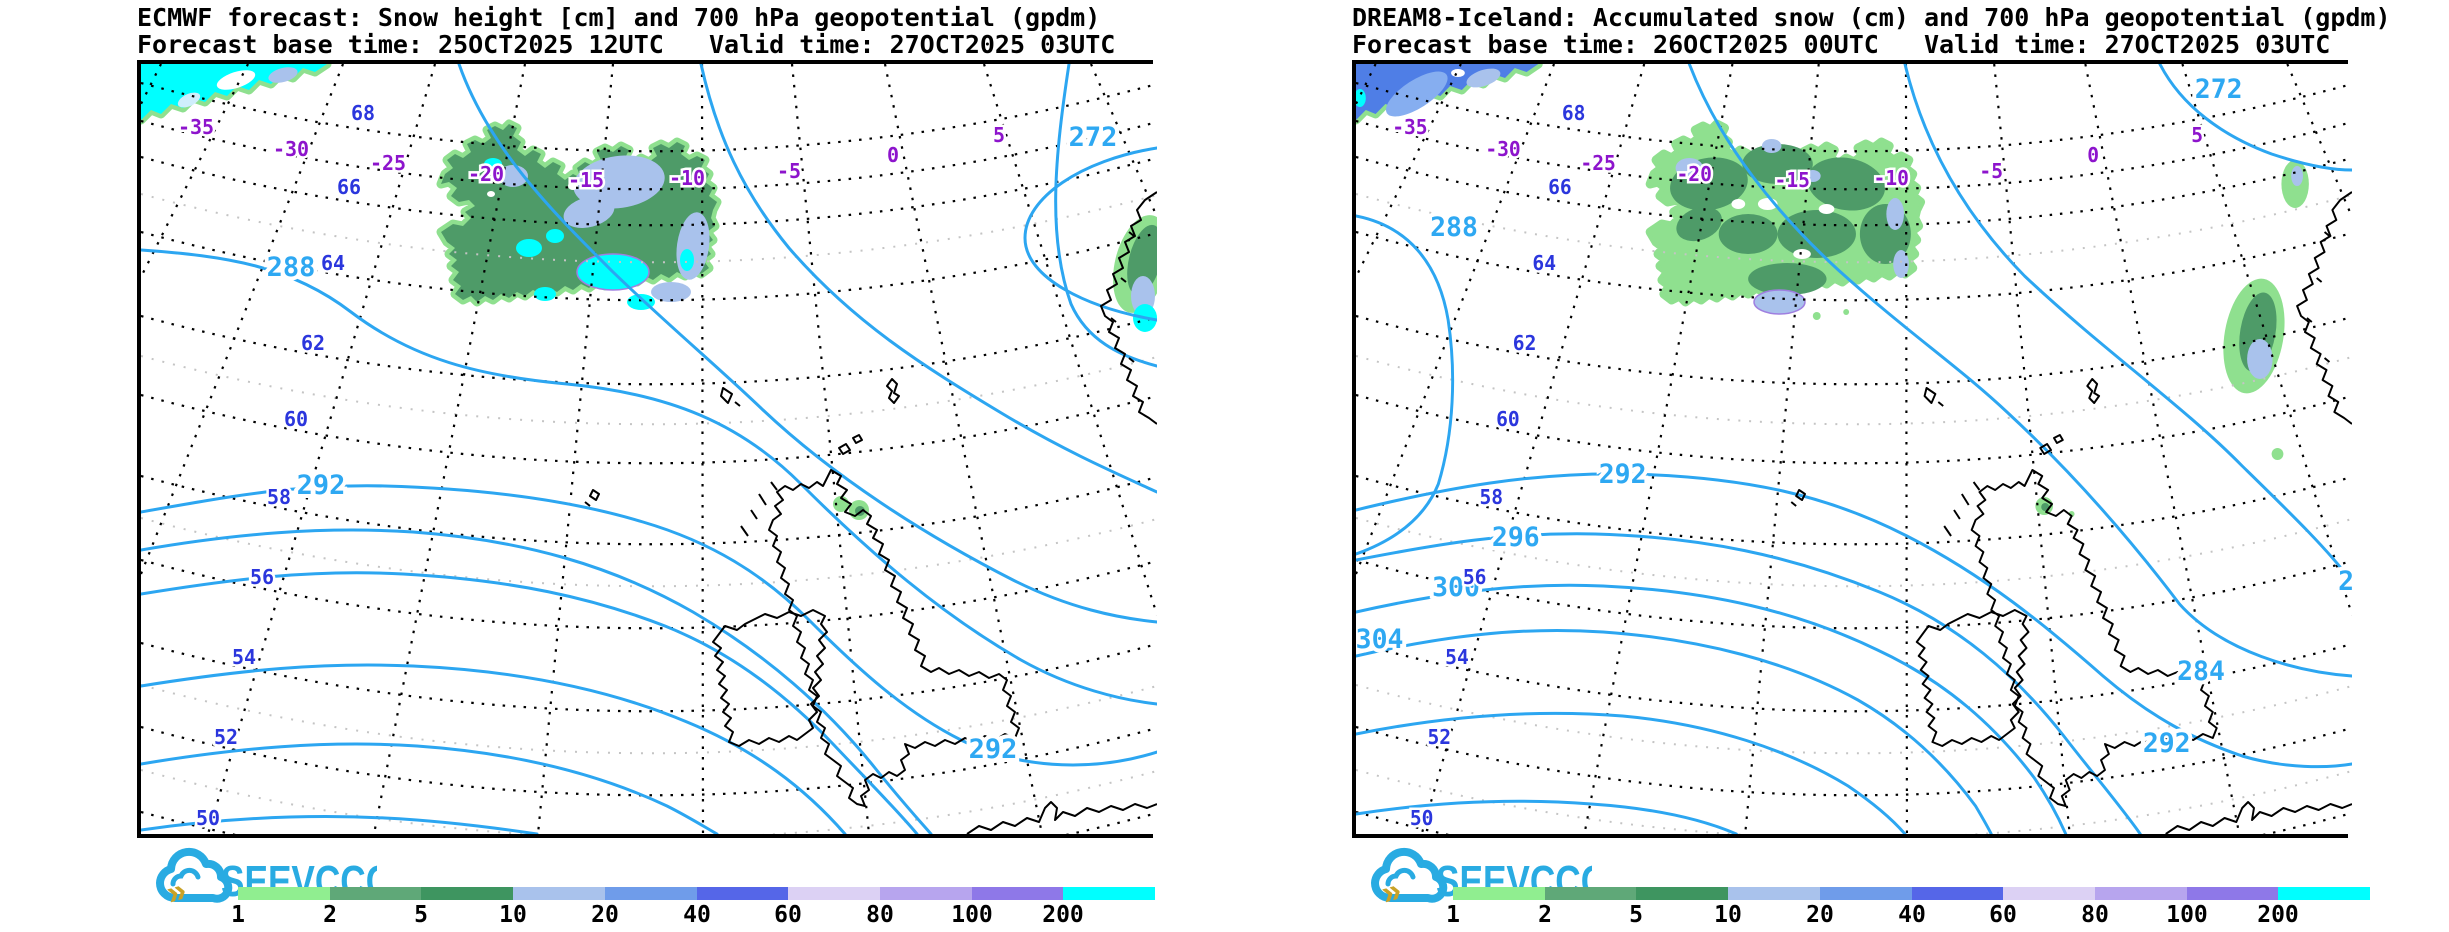  What do you see at coordinates (1491, 497) in the screenshot?
I see `lat-label: 58` at bounding box center [1491, 497].